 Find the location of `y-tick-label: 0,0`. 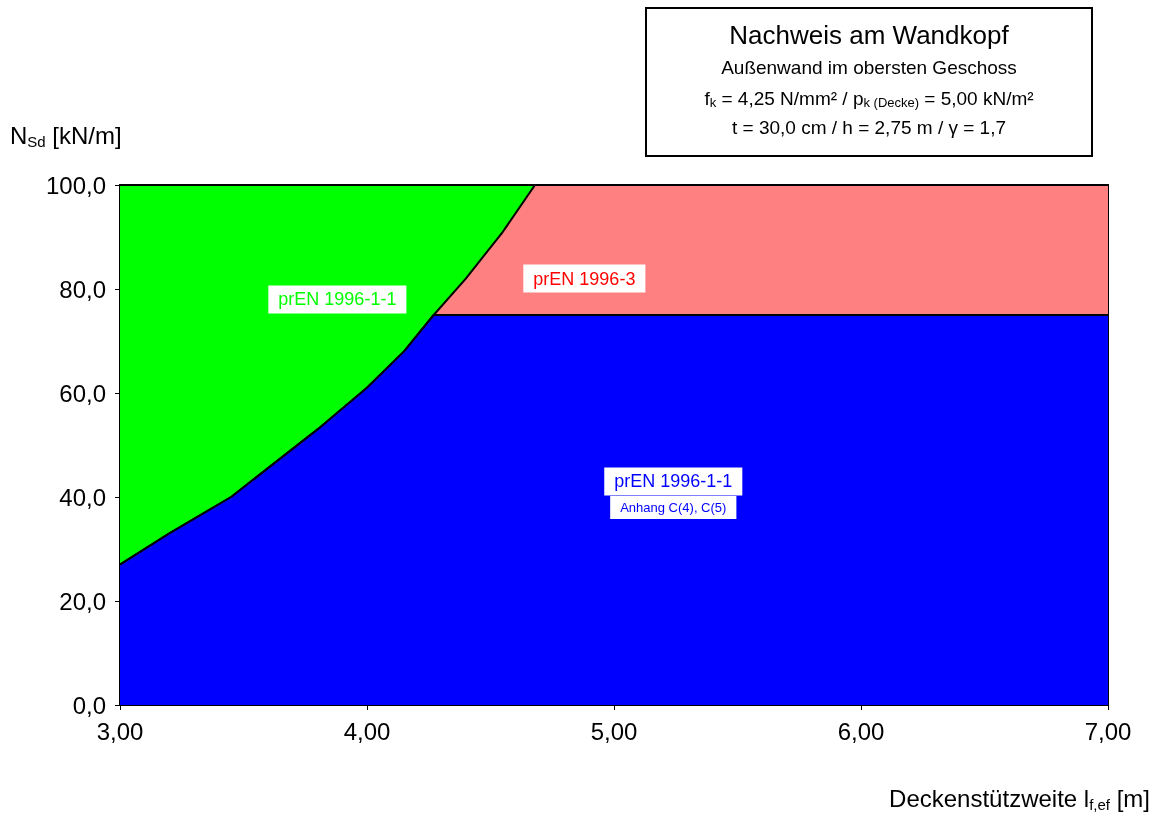

y-tick-label: 0,0 is located at coordinates (89, 705).